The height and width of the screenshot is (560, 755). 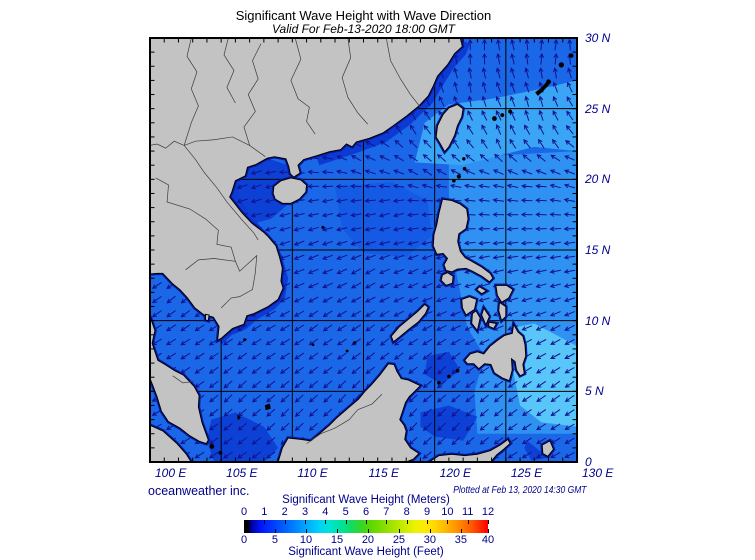 What do you see at coordinates (598, 38) in the screenshot?
I see `lat-label: 30 N` at bounding box center [598, 38].